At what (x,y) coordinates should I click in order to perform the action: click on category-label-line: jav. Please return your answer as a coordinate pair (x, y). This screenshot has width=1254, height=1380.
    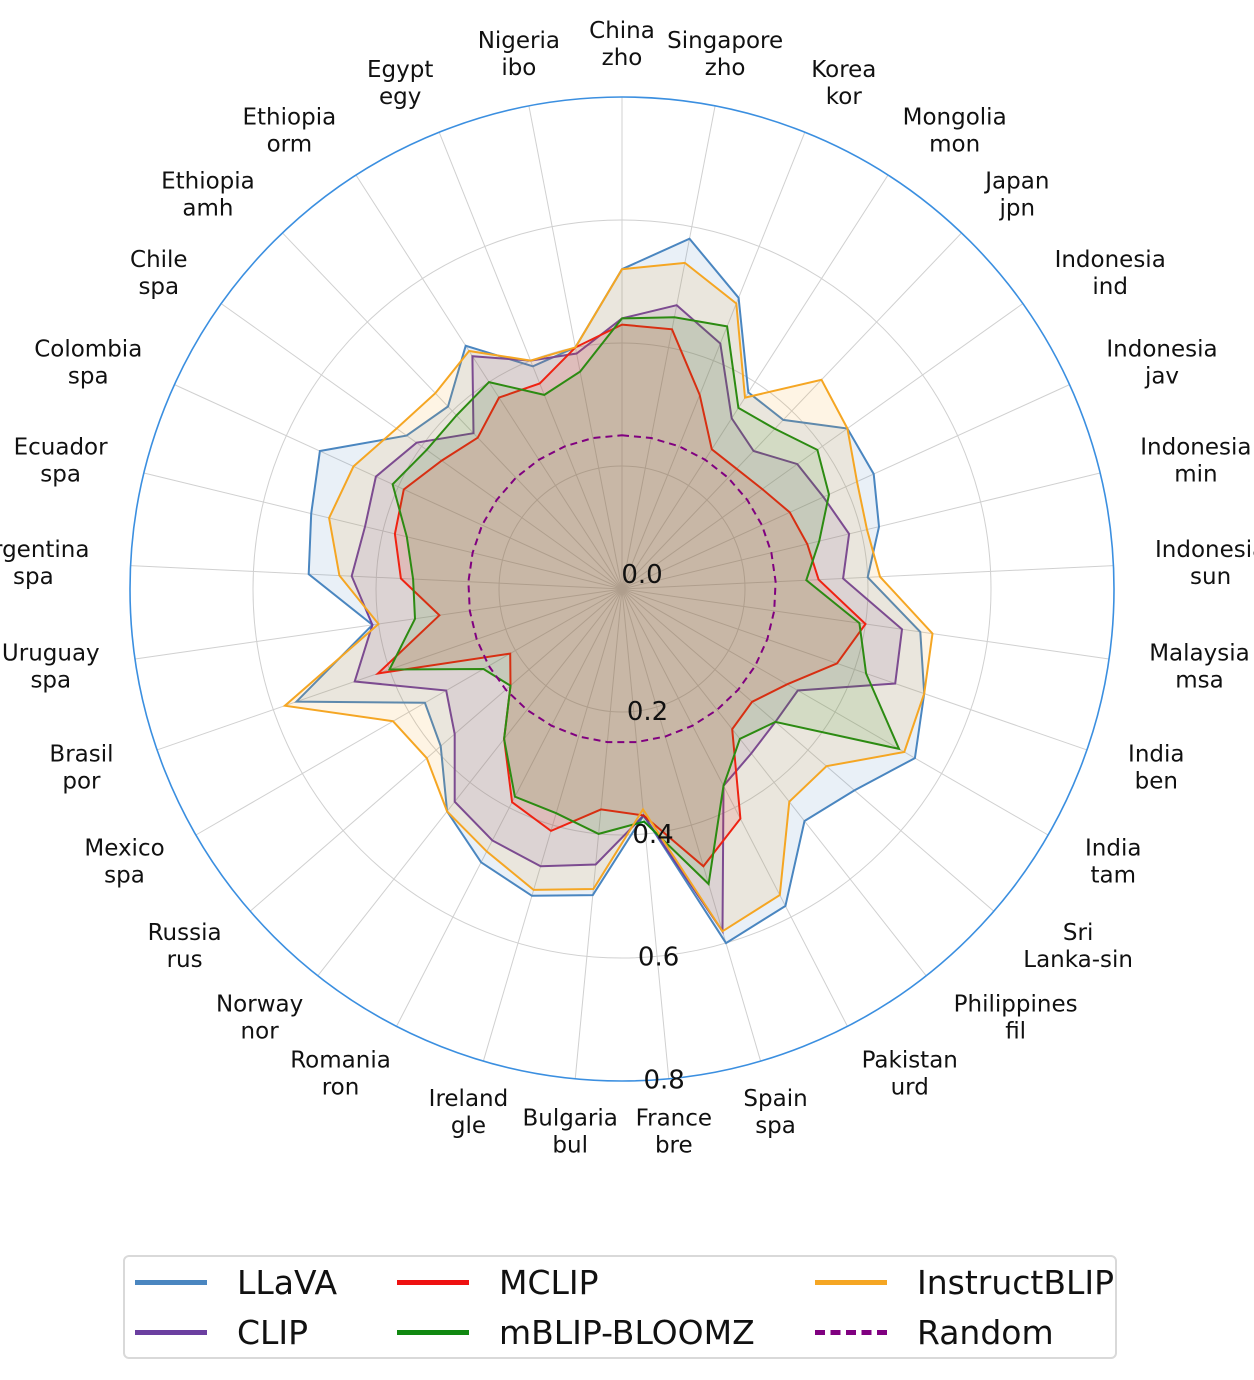
    Looking at the image, I should click on (1161, 377).